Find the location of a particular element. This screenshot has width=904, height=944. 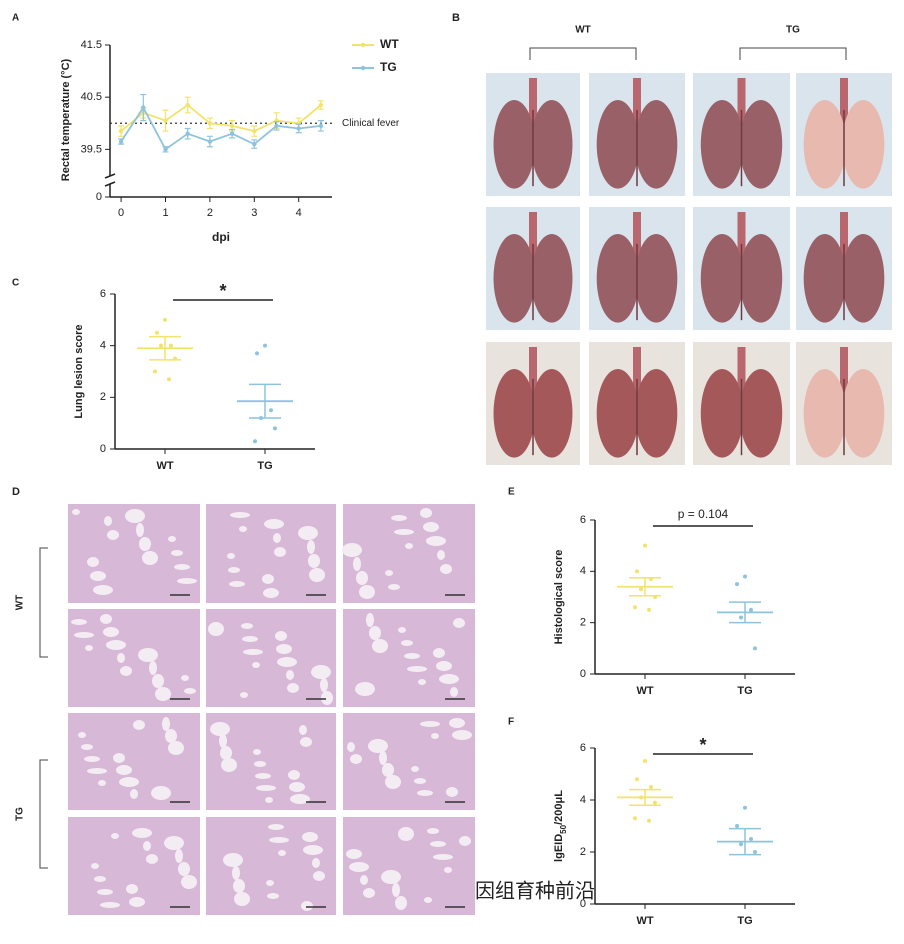

group-bracket is located at coordinates (793, 53).